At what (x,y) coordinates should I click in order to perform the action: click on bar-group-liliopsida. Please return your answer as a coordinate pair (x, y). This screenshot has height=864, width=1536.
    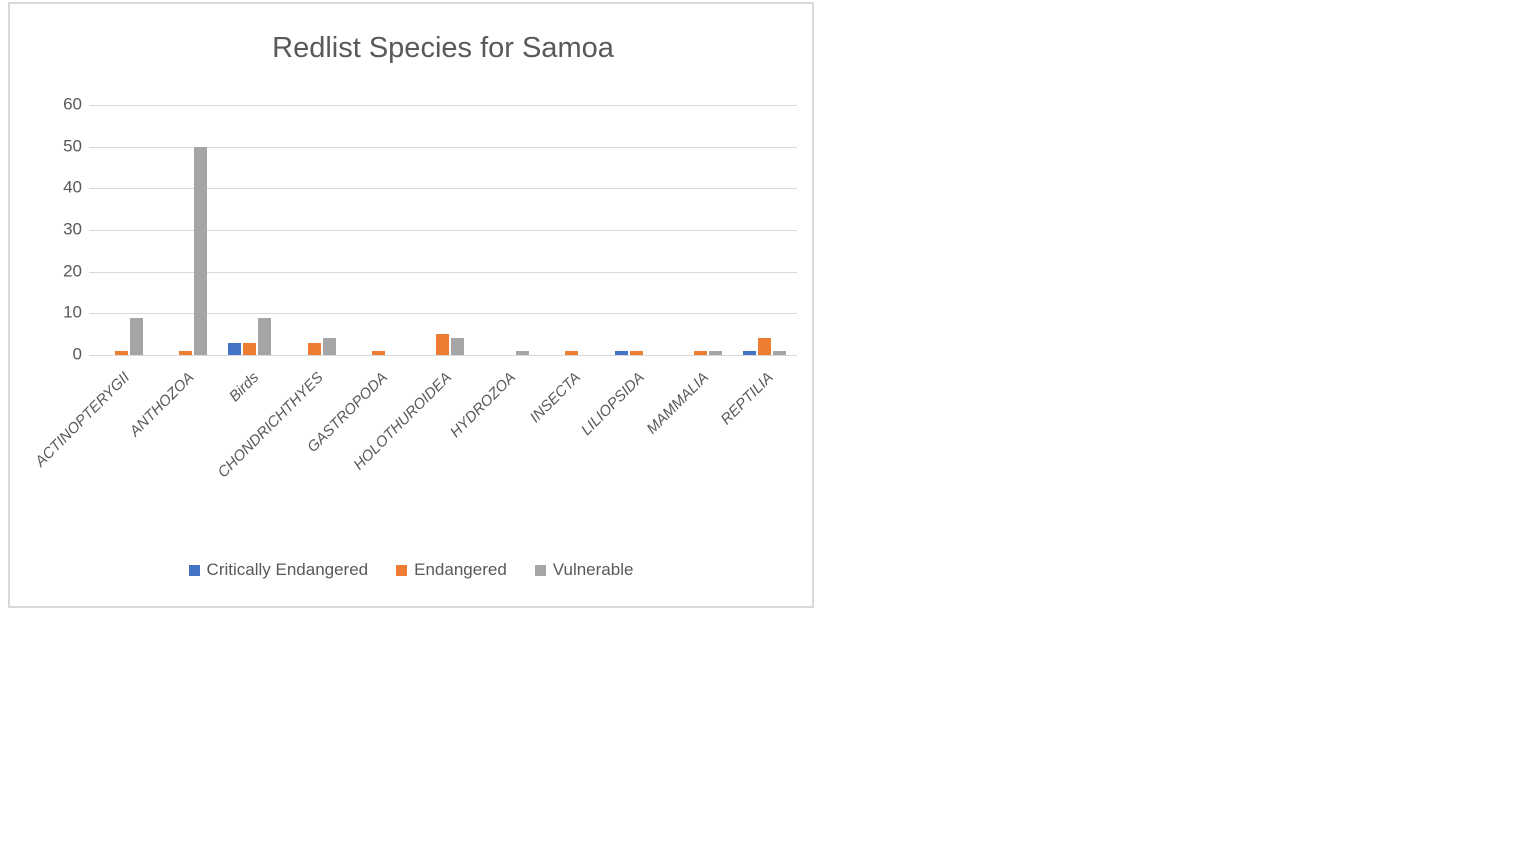
    Looking at the image, I should click on (636, 230).